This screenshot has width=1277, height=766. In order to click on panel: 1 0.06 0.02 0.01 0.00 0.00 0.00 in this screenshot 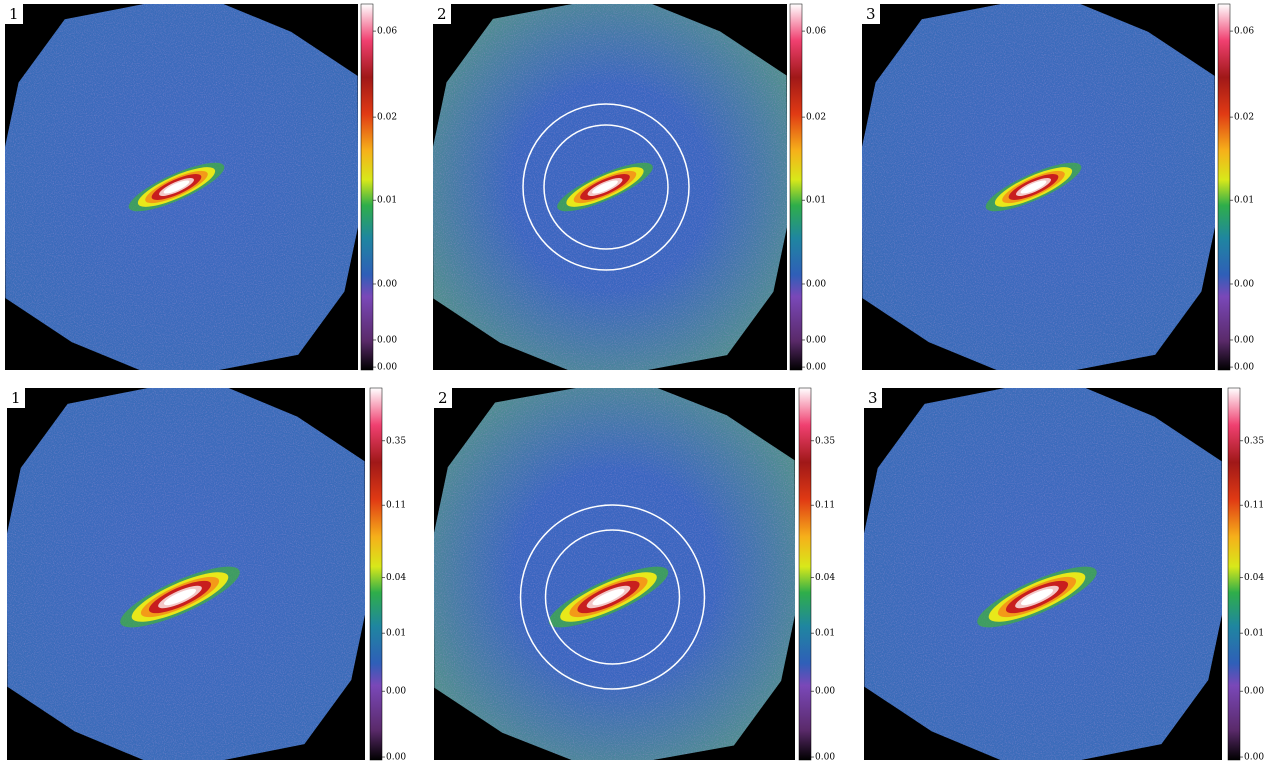, I will do `click(201, 188)`.